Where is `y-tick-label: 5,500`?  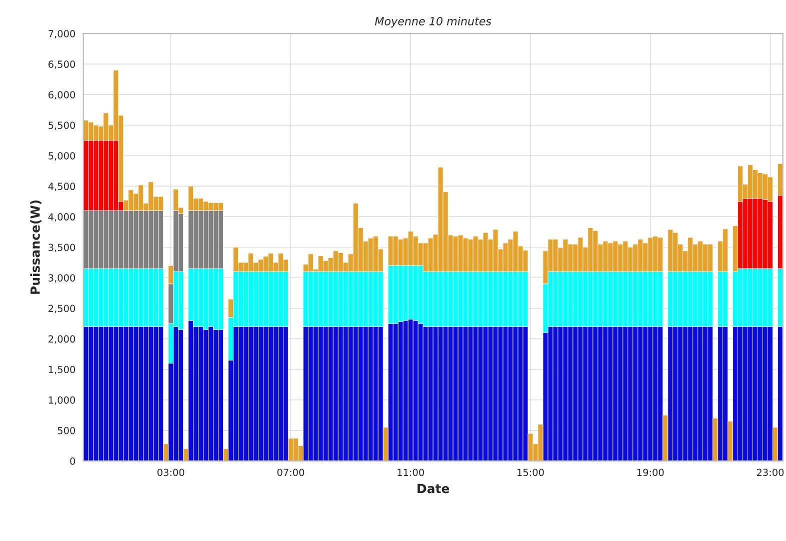 y-tick-label: 5,500 is located at coordinates (62, 126).